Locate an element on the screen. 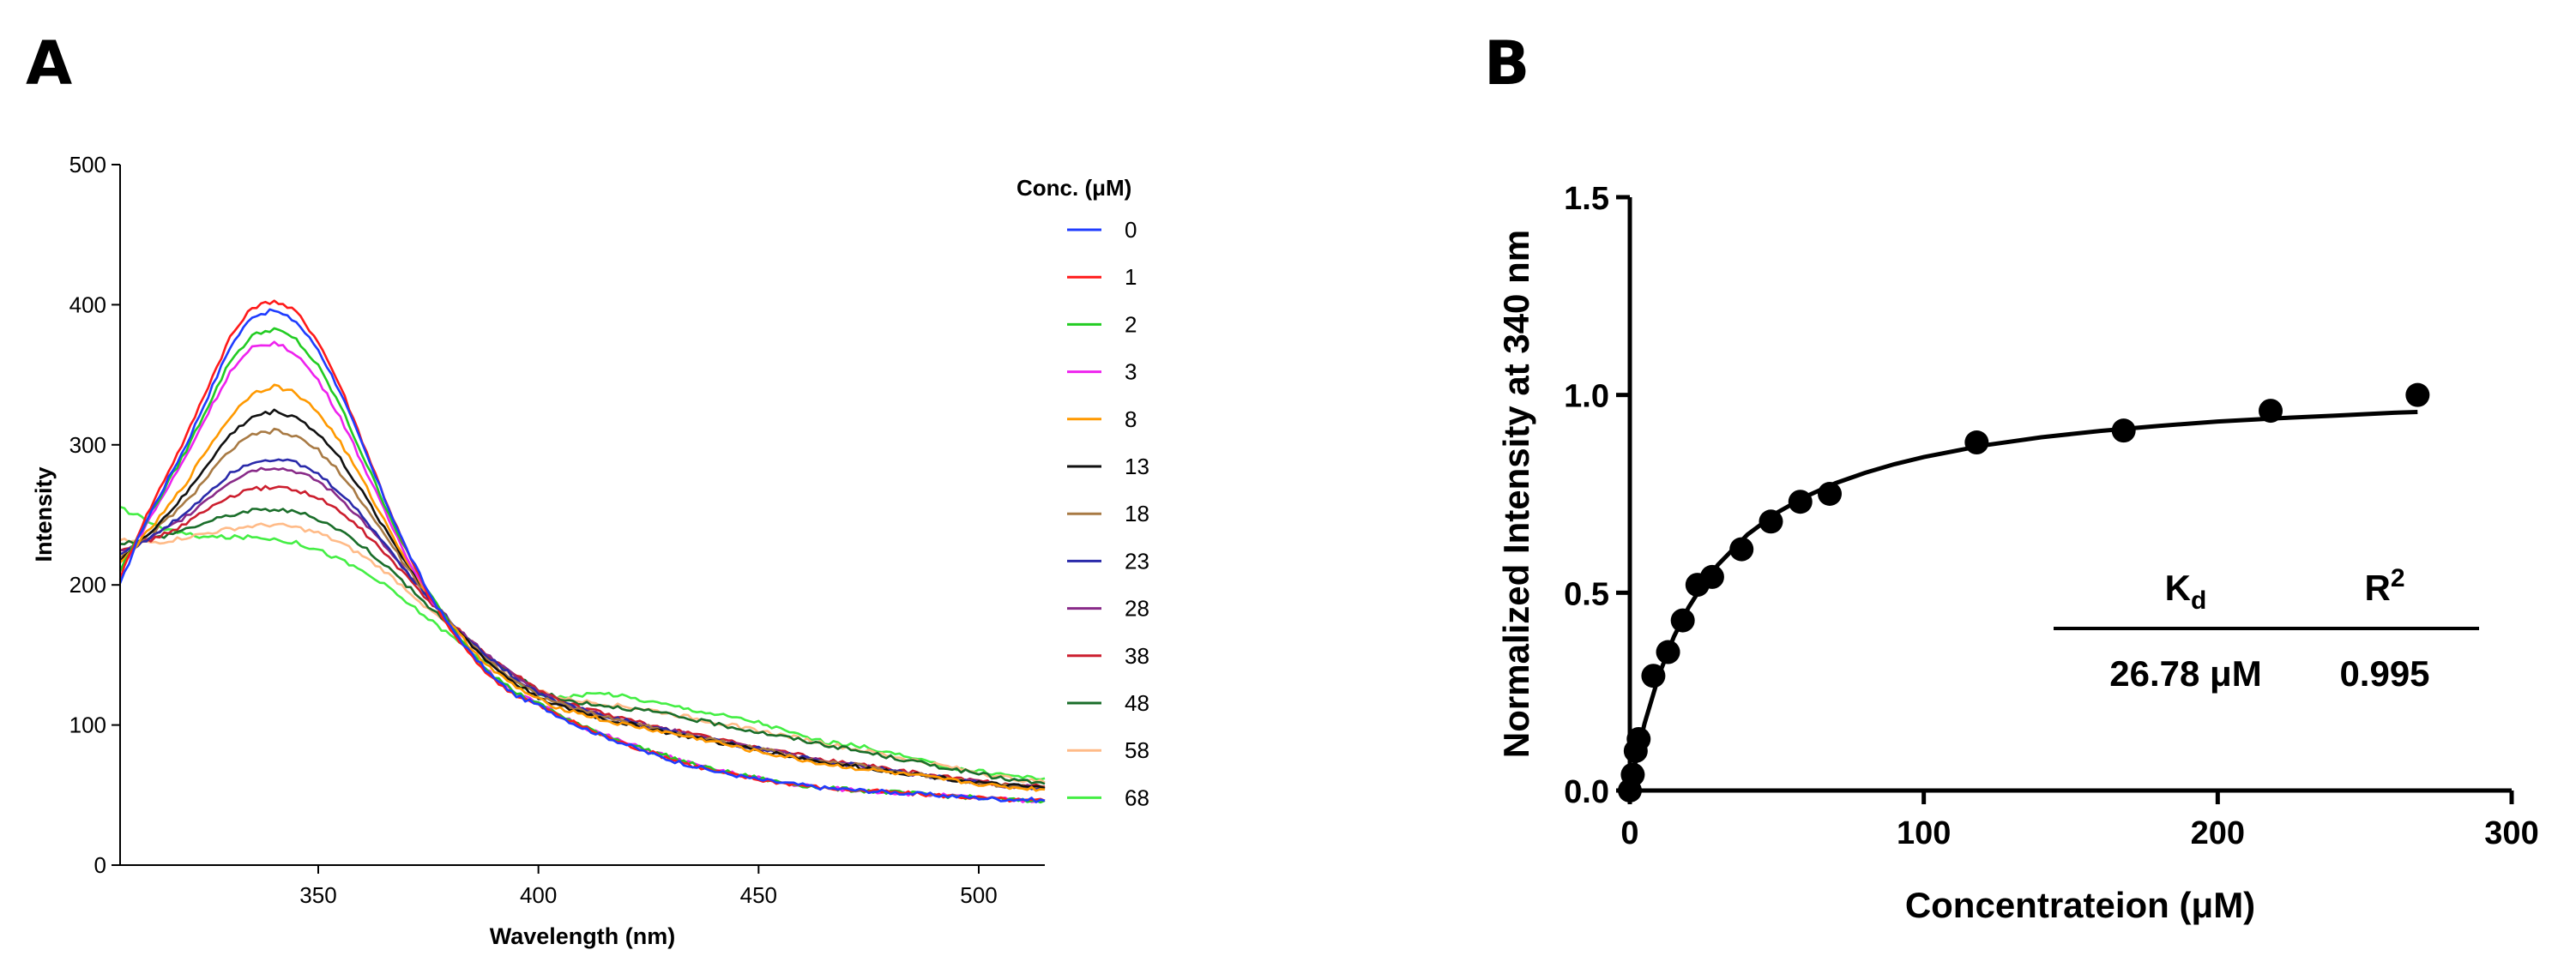 This screenshot has width=2576, height=974. legend-title: Conc. (μM) is located at coordinates (1074, 188).